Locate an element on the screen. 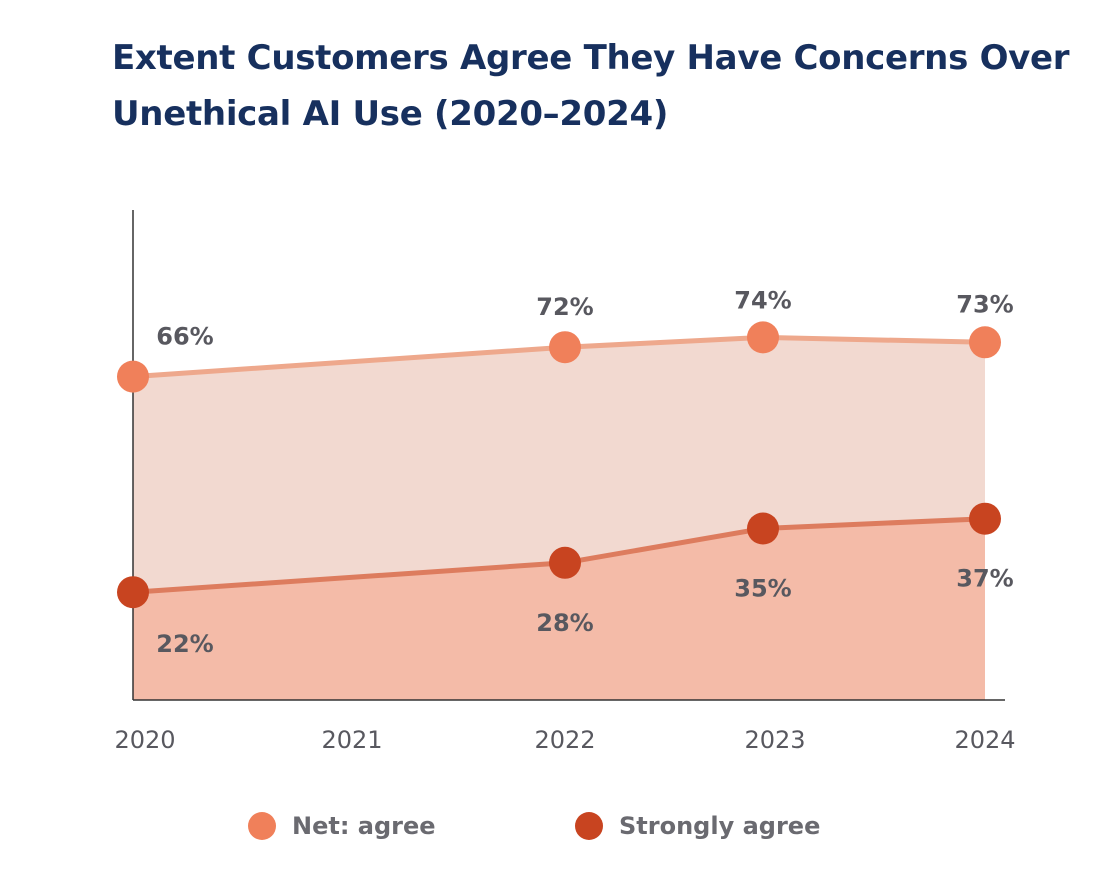 This screenshot has width=1120, height=878. data-label: 74% is located at coordinates (762, 300).